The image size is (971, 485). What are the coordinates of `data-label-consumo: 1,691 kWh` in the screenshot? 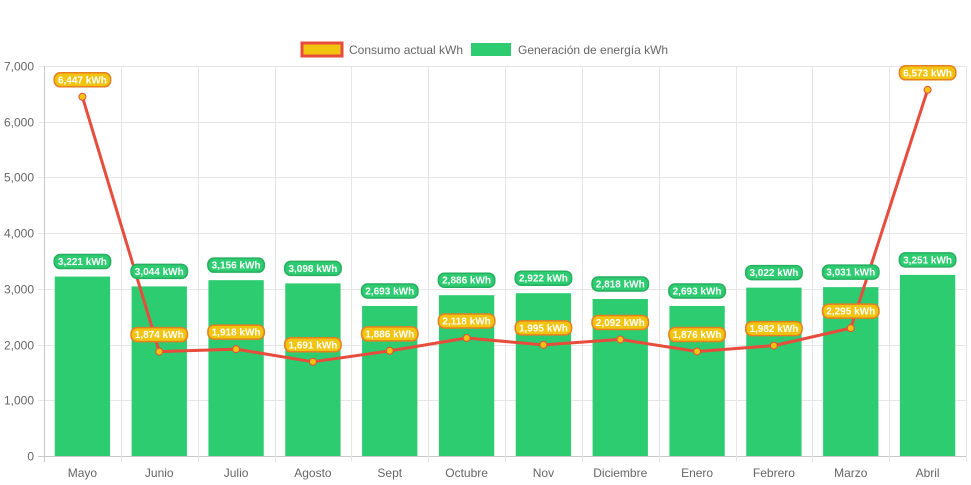 It's located at (312, 345).